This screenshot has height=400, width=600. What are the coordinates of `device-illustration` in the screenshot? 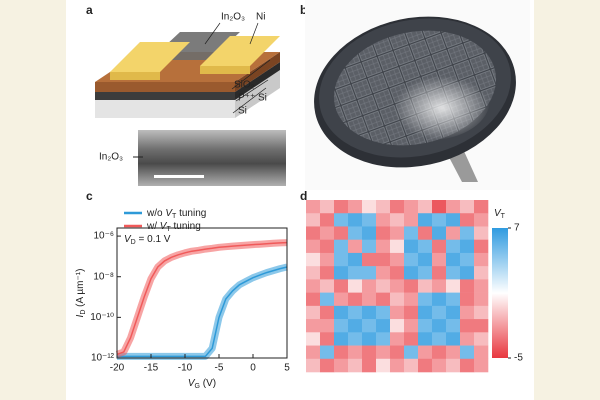 It's located at (187, 70).